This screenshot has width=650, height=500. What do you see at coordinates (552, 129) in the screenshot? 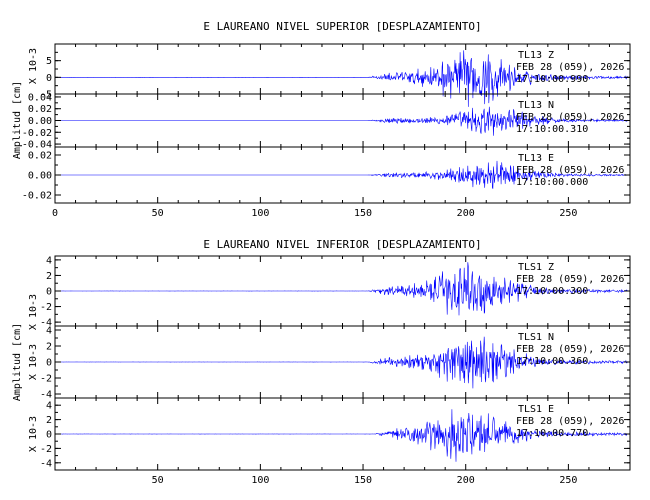
I see `time-label: 17:10:00.310` at bounding box center [552, 129].